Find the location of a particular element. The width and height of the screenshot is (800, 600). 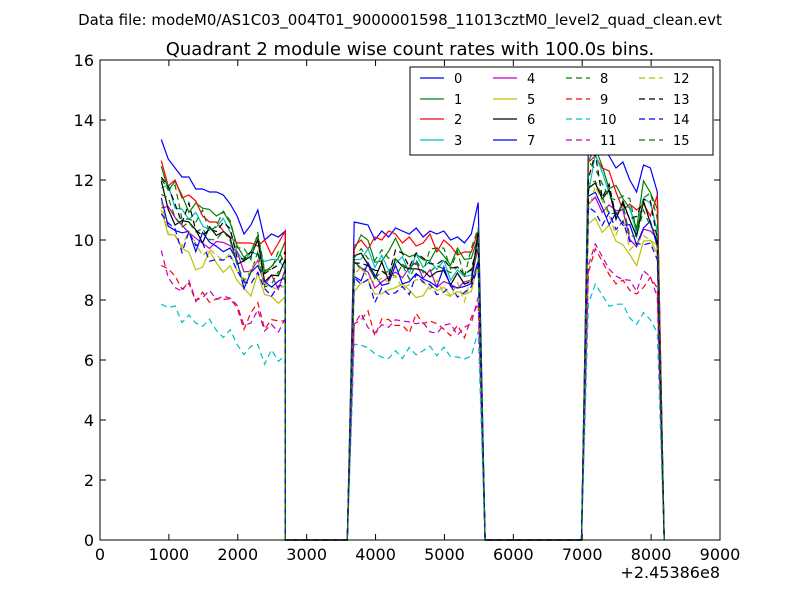

y-tick-label: 2 is located at coordinates (89, 480).